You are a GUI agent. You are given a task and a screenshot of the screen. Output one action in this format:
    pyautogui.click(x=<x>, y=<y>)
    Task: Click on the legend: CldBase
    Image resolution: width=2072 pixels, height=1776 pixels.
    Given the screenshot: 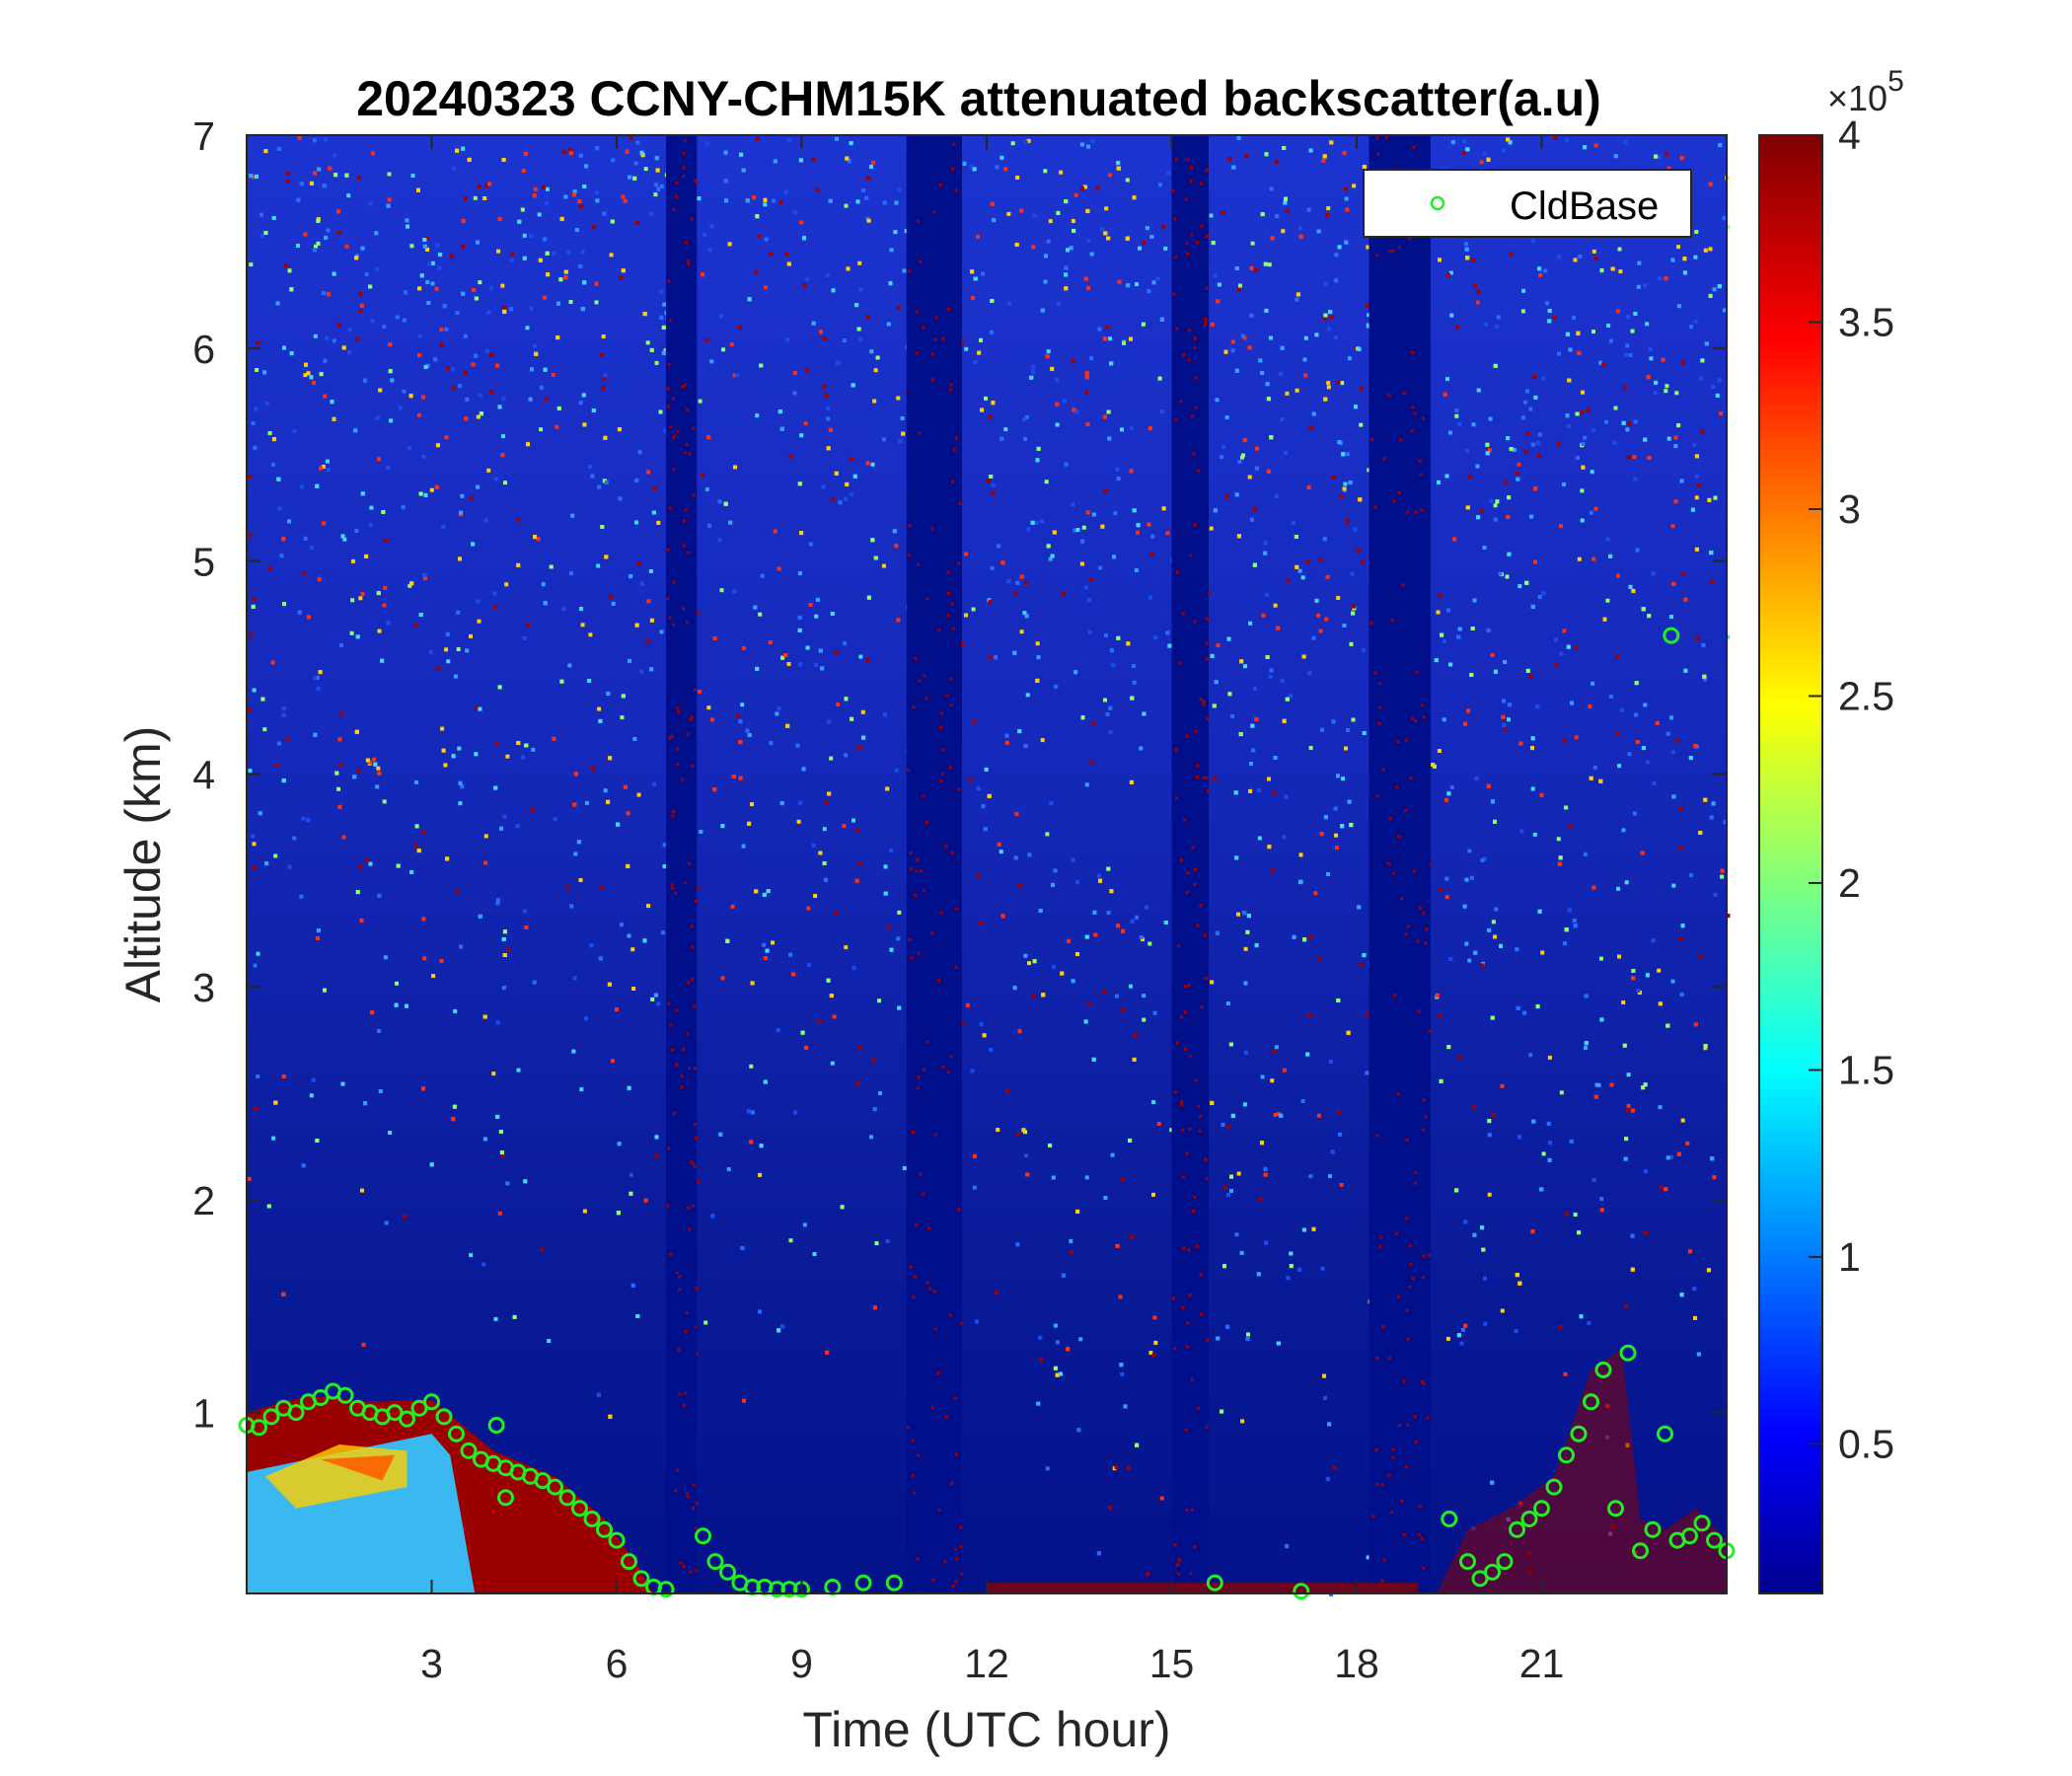 What is the action you would take?
    pyautogui.click(x=1528, y=204)
    